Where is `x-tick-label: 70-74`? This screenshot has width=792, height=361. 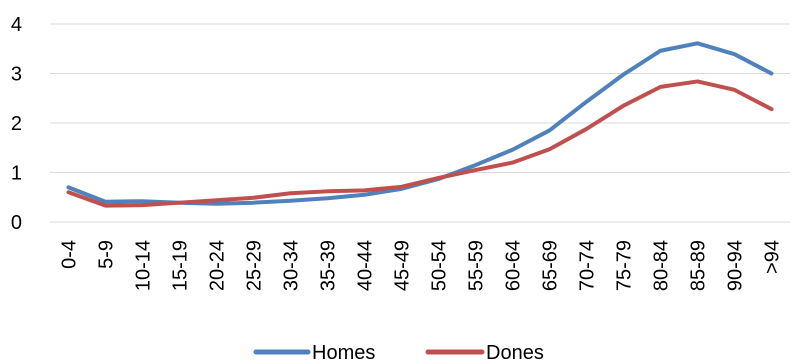
x-tick-label: 70-74 is located at coordinates (588, 265).